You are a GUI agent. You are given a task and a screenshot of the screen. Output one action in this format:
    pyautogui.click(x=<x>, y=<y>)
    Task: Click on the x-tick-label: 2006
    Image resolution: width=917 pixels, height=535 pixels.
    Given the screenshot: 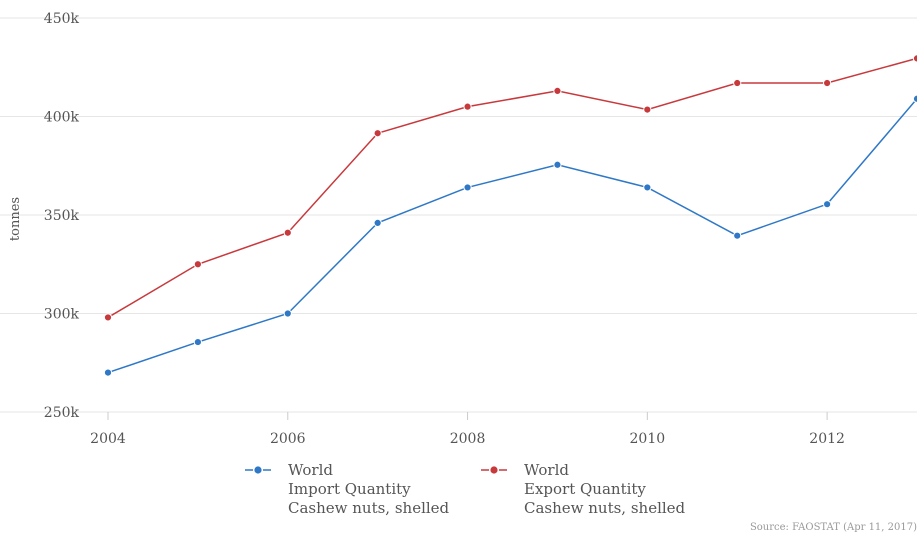 What is the action you would take?
    pyautogui.click(x=288, y=439)
    